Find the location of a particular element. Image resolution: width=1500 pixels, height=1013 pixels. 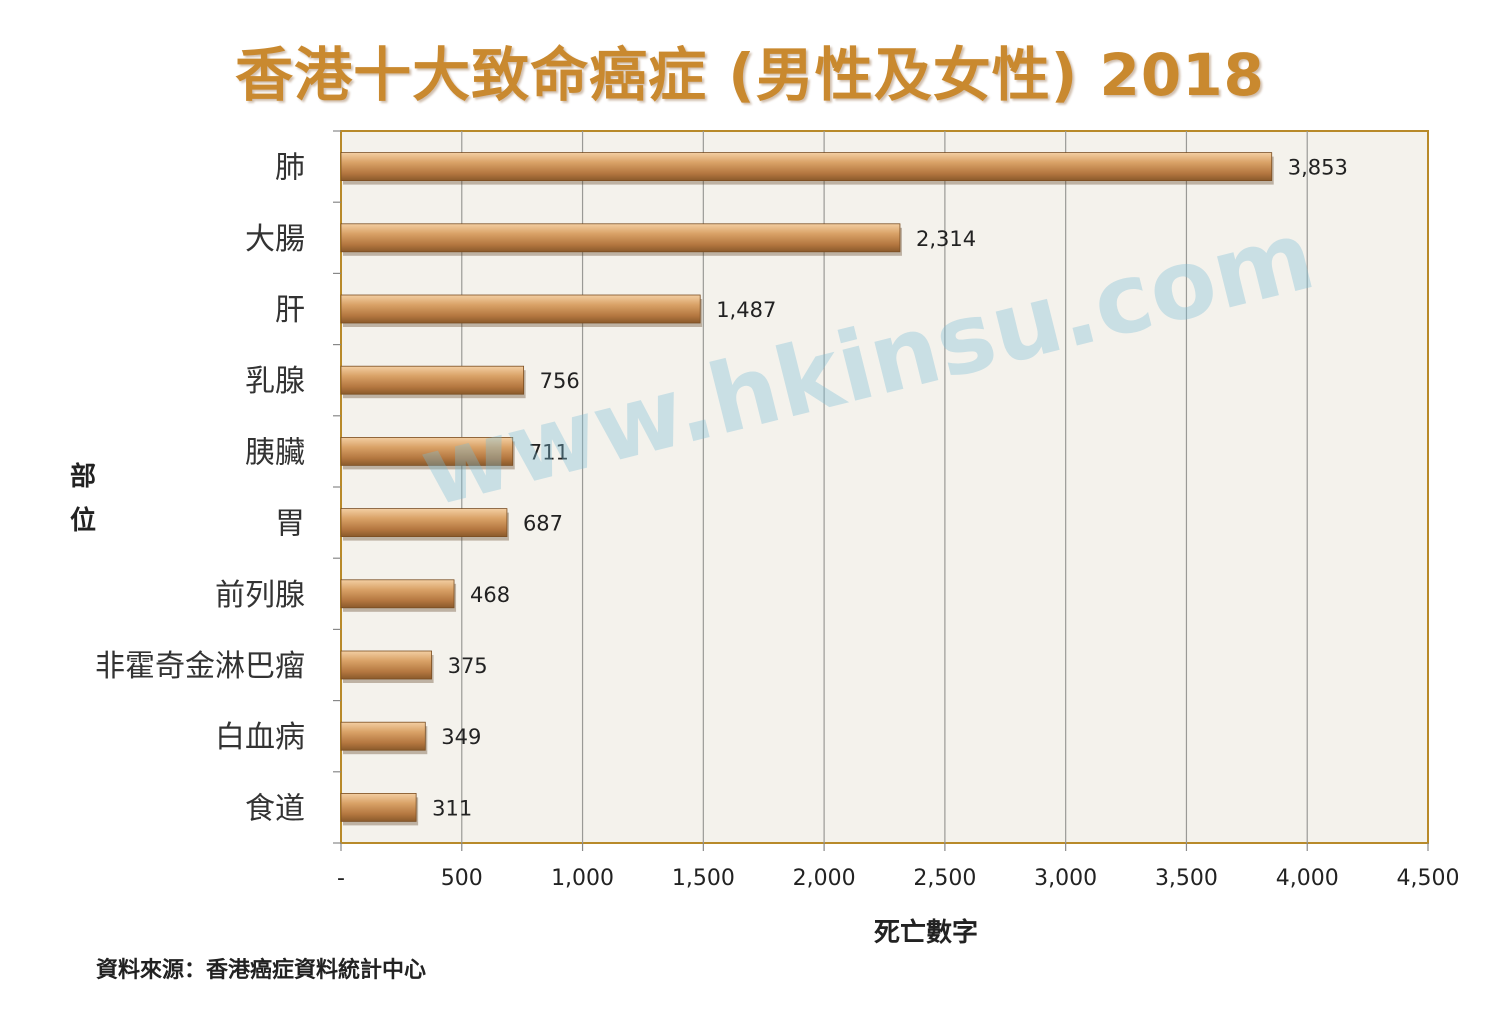

y-axis-label-char: 部 is located at coordinates (82, 477).